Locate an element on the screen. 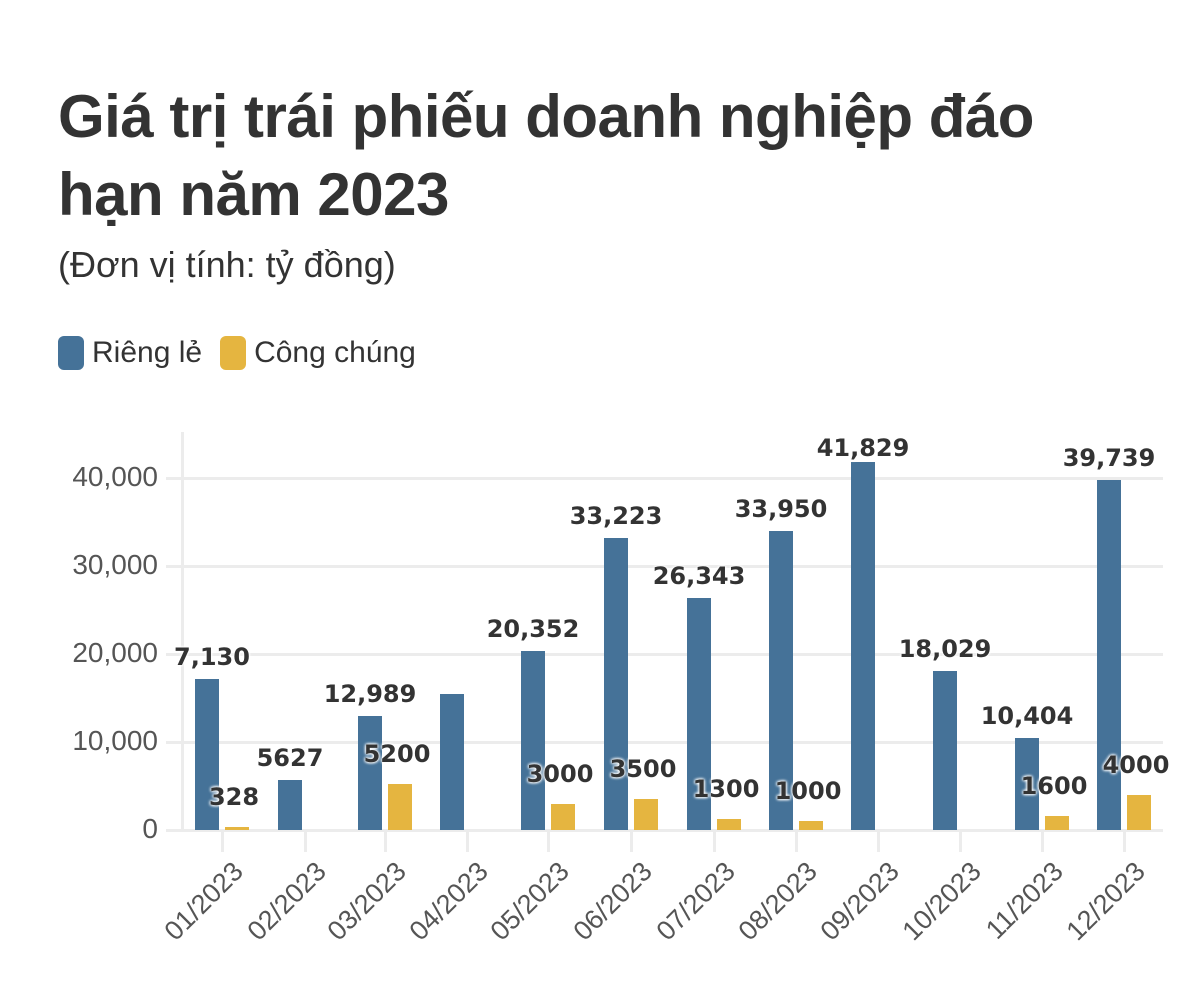 The height and width of the screenshot is (1001, 1183). chart-title-line-1: Giá trị trái phiếu doanh nghiệp đáo is located at coordinates (546, 116).